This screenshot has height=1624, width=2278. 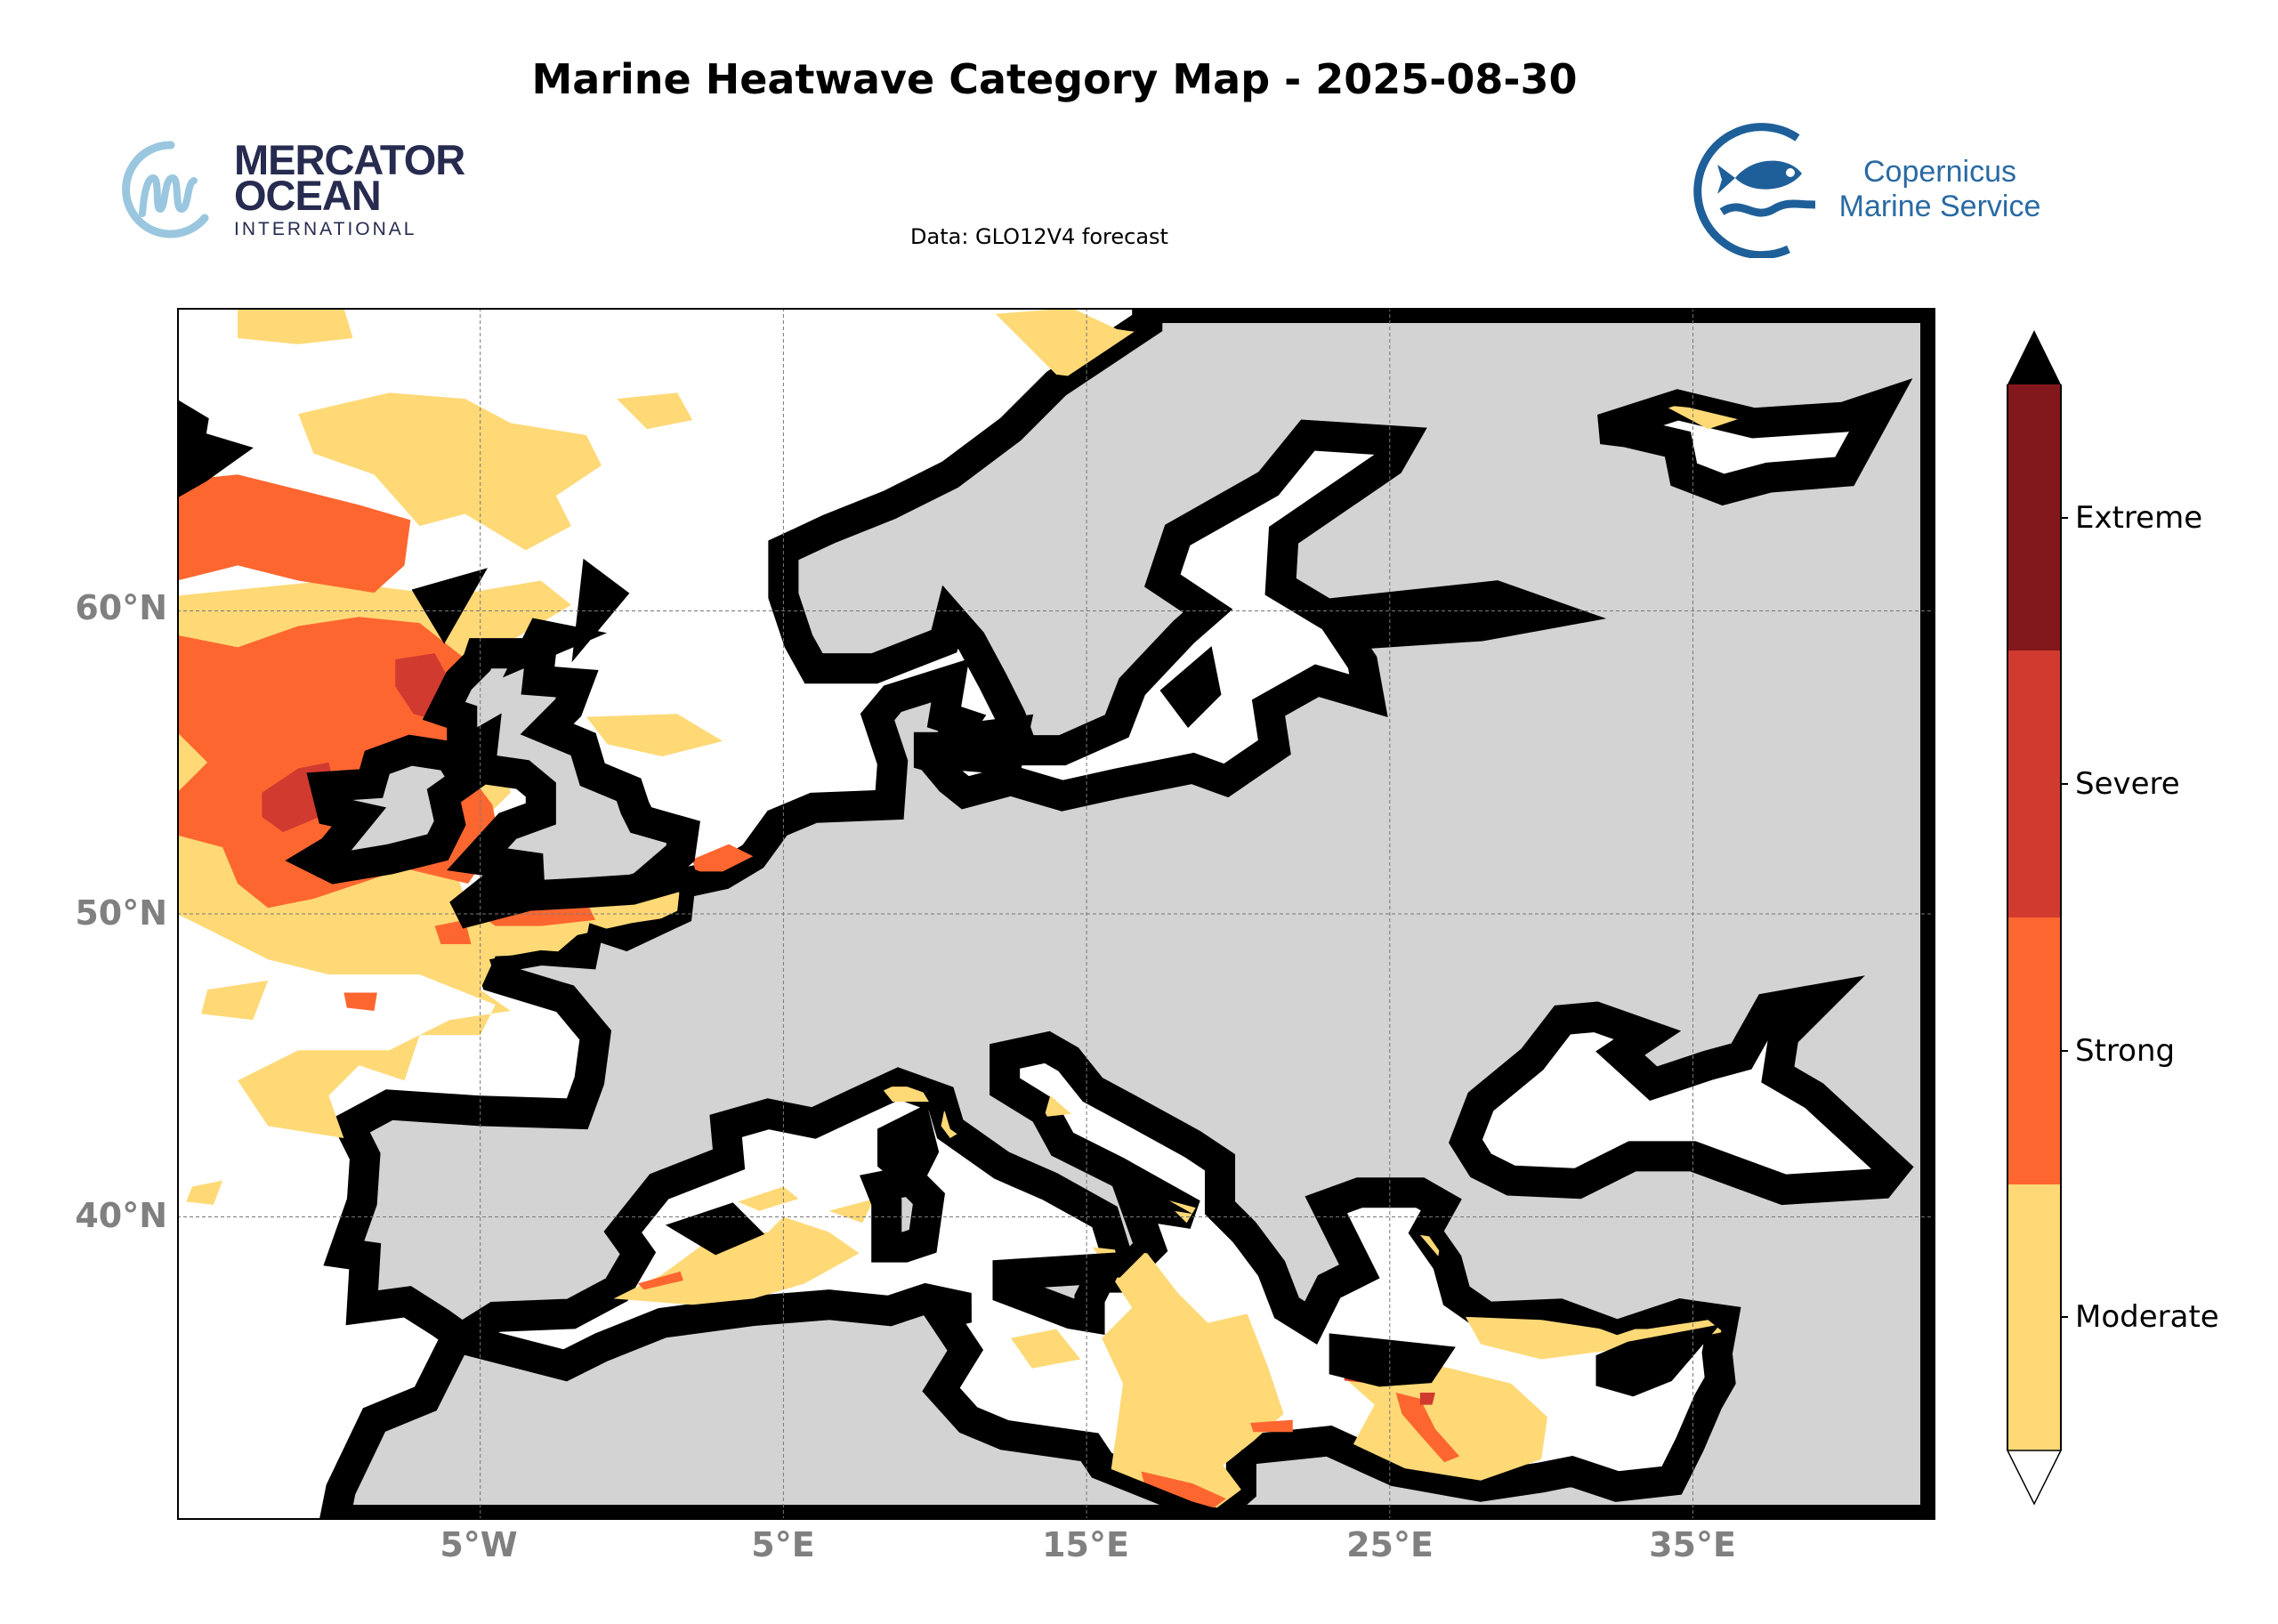 I want to click on colorbar-label-severe: Severe, so click(x=2127, y=784).